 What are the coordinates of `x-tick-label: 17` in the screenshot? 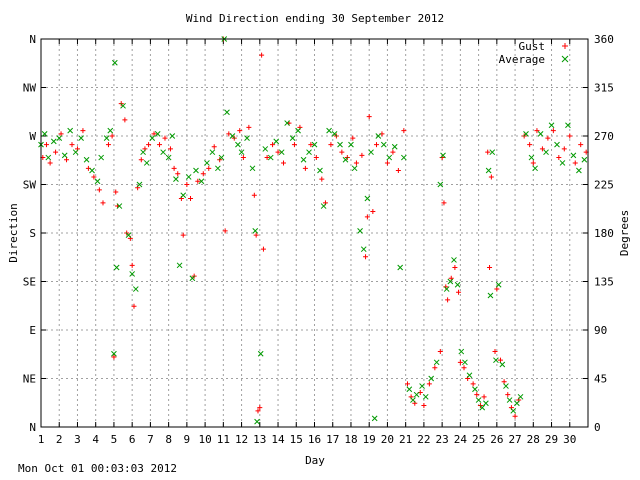 It's located at (332, 439).